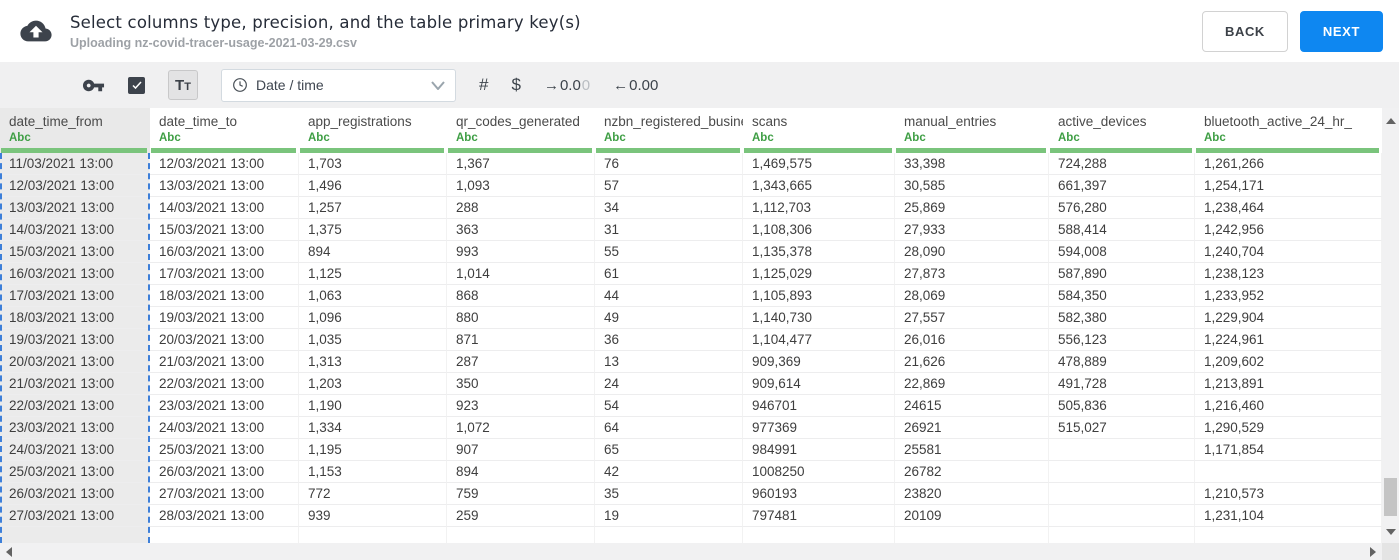 This screenshot has width=1399, height=560. I want to click on table-cell: 594,008, so click(1122, 252).